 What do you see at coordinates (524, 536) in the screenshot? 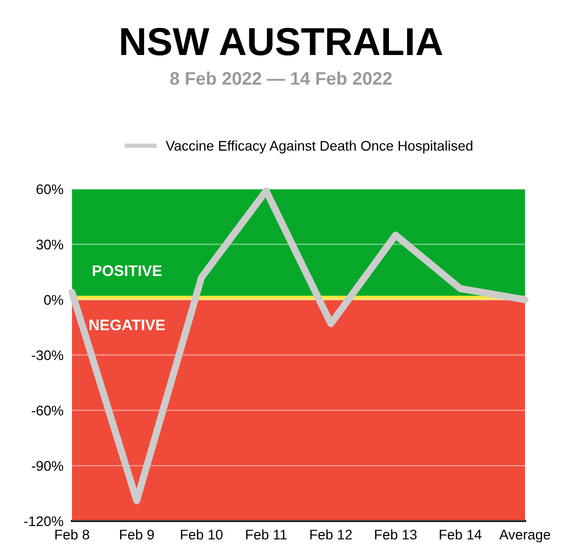
I see `x-tick-label: Average` at bounding box center [524, 536].